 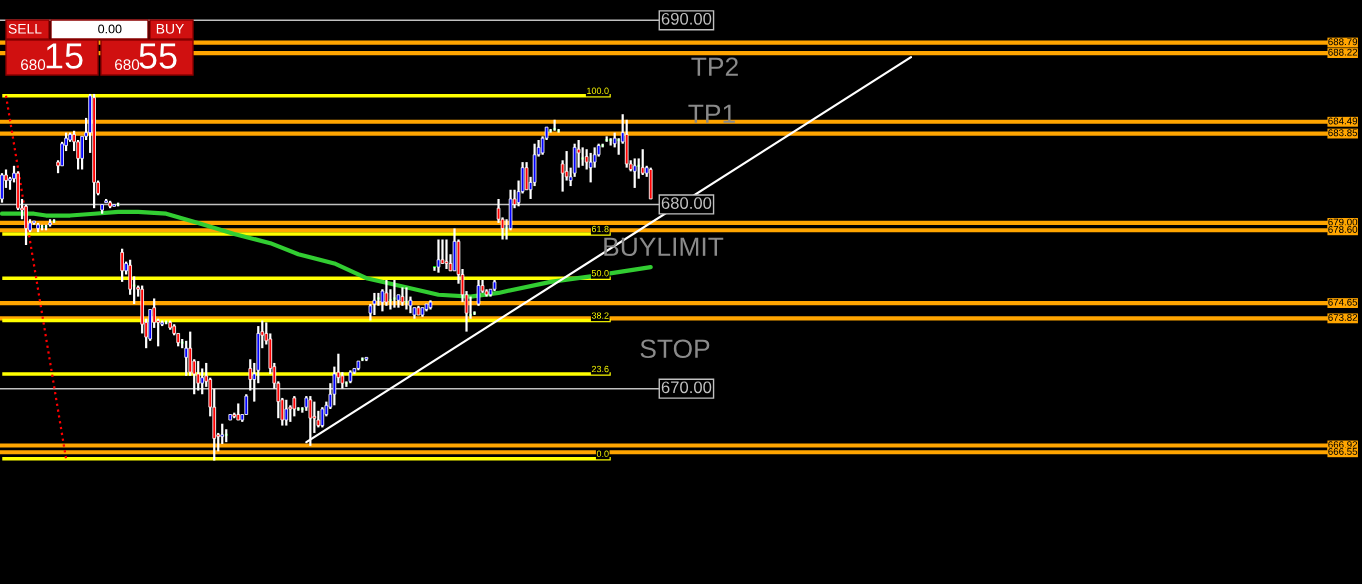 What do you see at coordinates (1343, 229) in the screenshot?
I see `ref-line-label: 678.60` at bounding box center [1343, 229].